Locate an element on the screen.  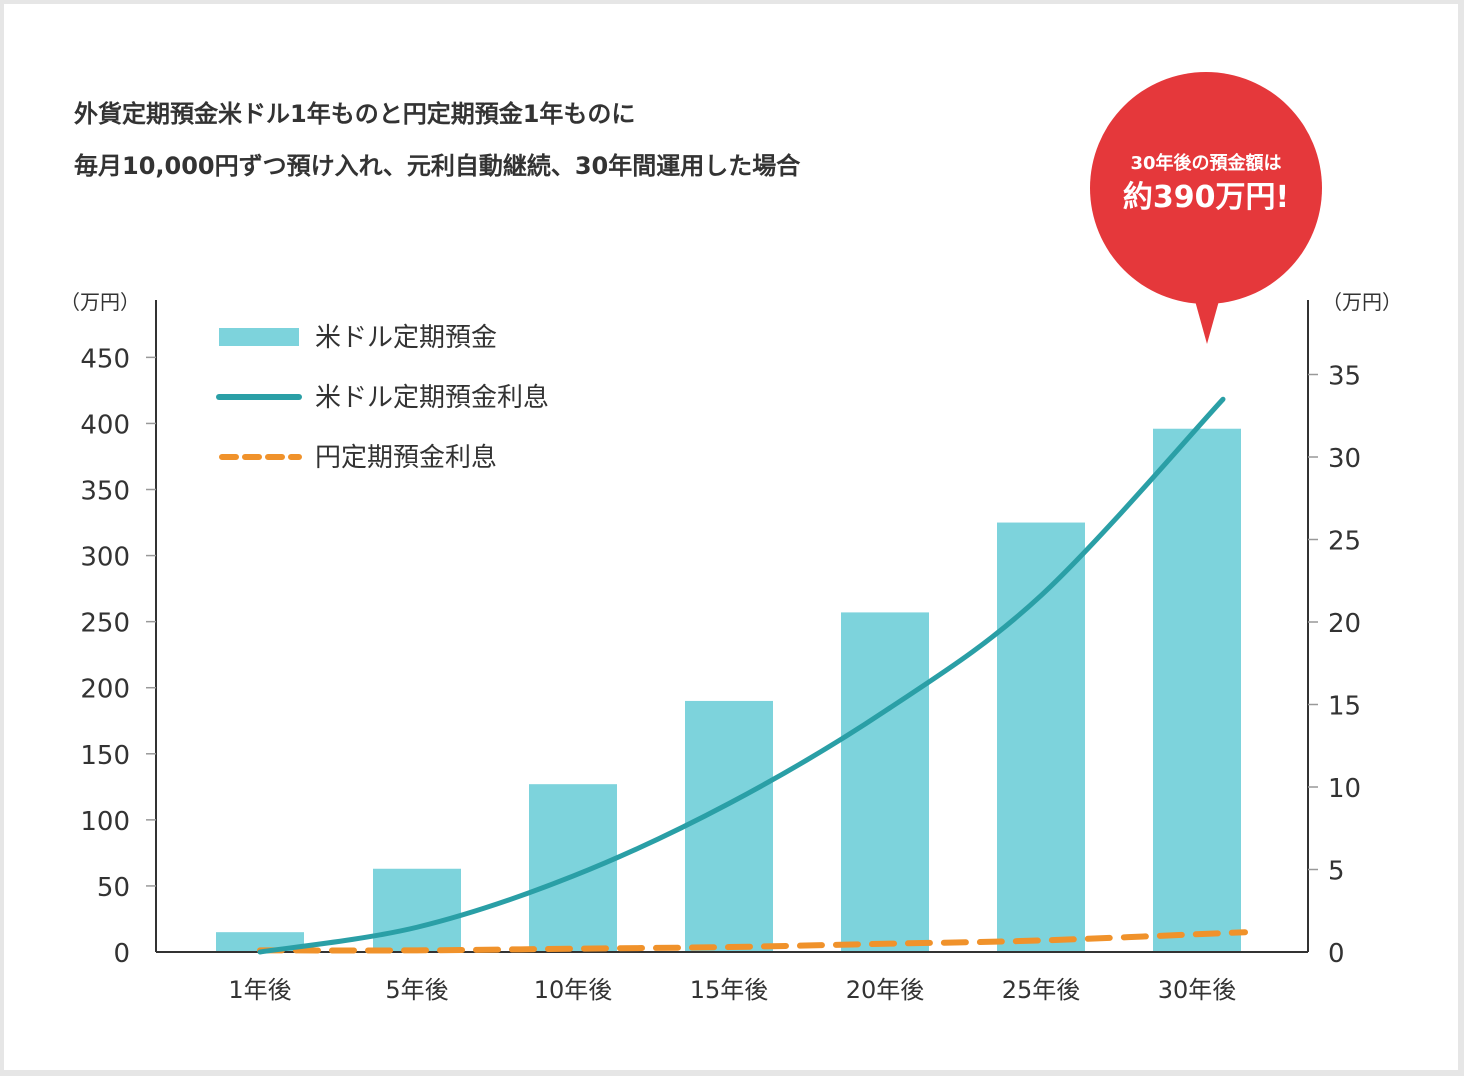
y-left-tick-label-450: 450 is located at coordinates (105, 359).